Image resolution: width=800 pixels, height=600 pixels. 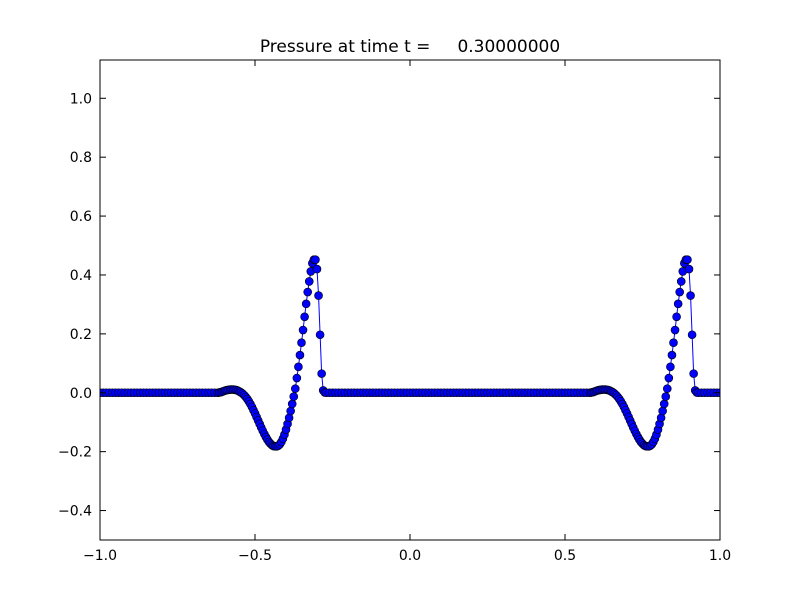 What do you see at coordinates (100, 556) in the screenshot?
I see `x-tick-label: −1.0` at bounding box center [100, 556].